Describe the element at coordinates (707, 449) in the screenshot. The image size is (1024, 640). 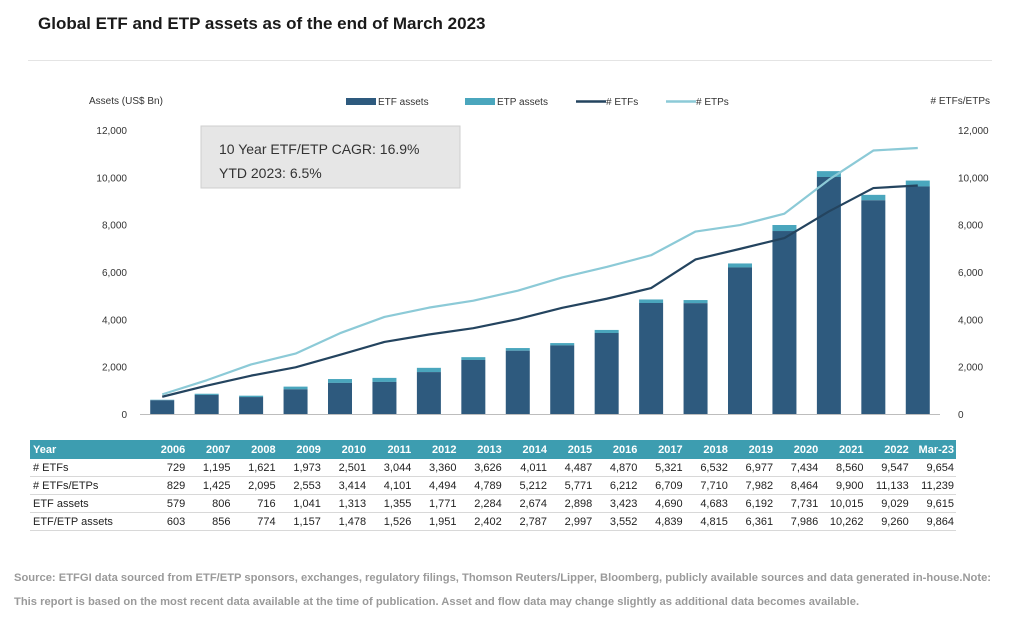
I see `table-header-year: 2018` at that location.